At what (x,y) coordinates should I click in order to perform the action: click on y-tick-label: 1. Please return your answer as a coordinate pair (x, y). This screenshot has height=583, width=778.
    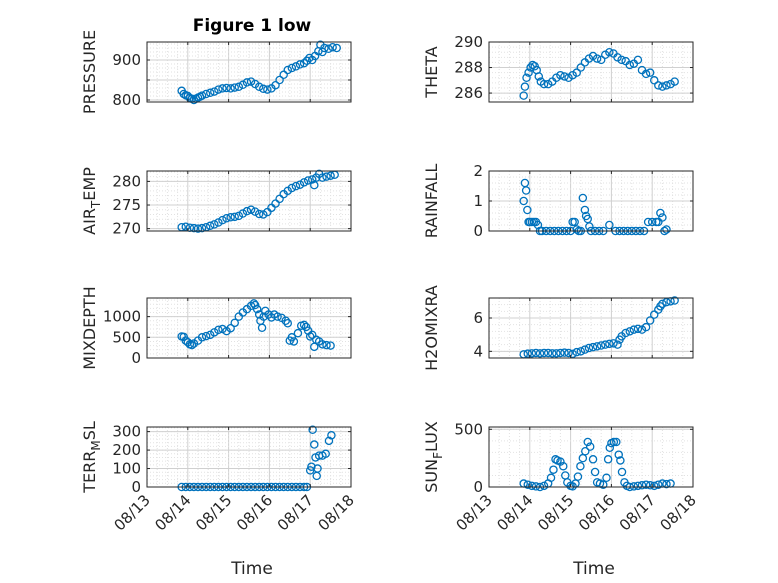
    Looking at the image, I should click on (478, 201).